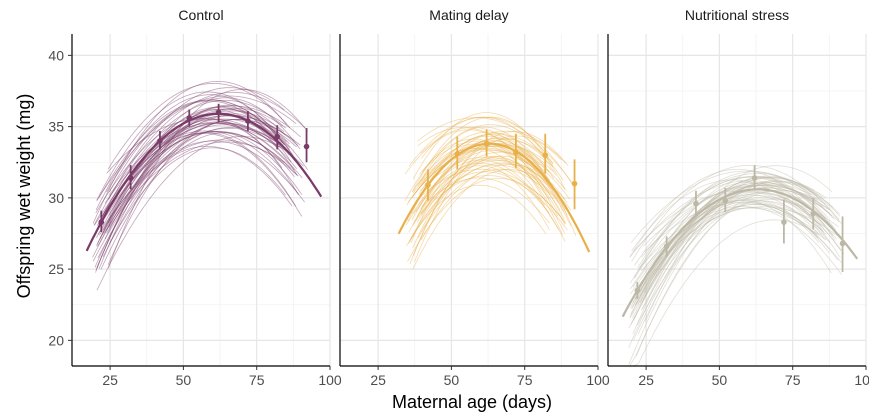  I want to click on y-axis-title: Offspring wet weight (mg), so click(24, 196).